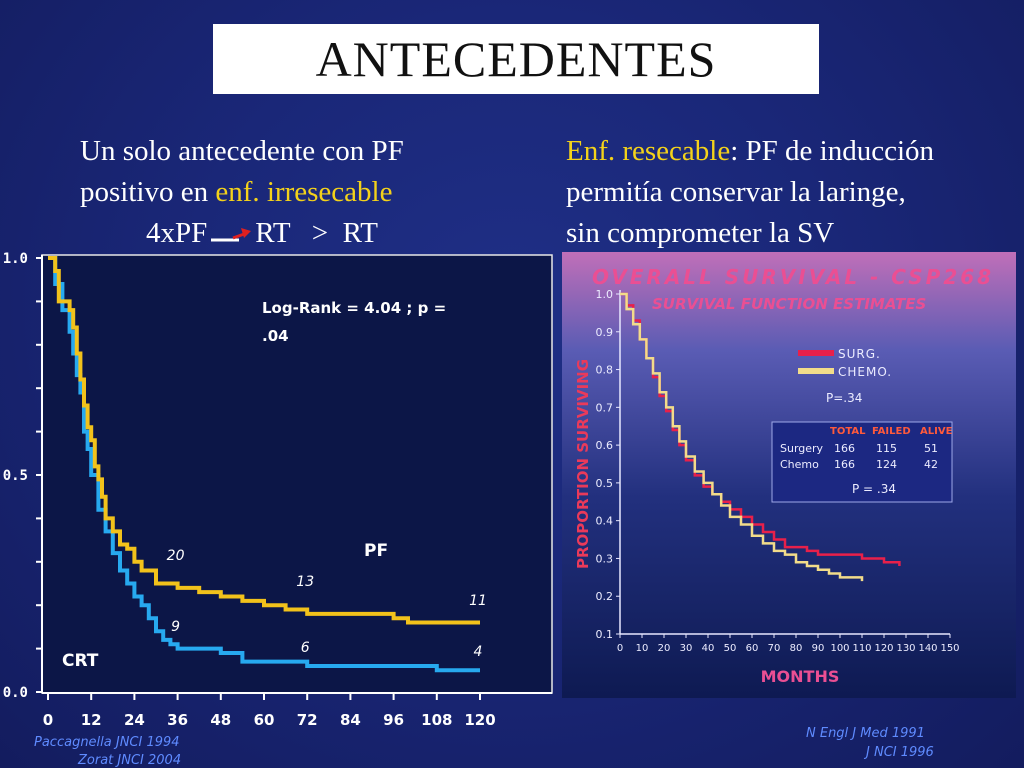 The height and width of the screenshot is (768, 1024). What do you see at coordinates (177, 233) in the screenshot?
I see `left-text-line3-left: 4xPF` at bounding box center [177, 233].